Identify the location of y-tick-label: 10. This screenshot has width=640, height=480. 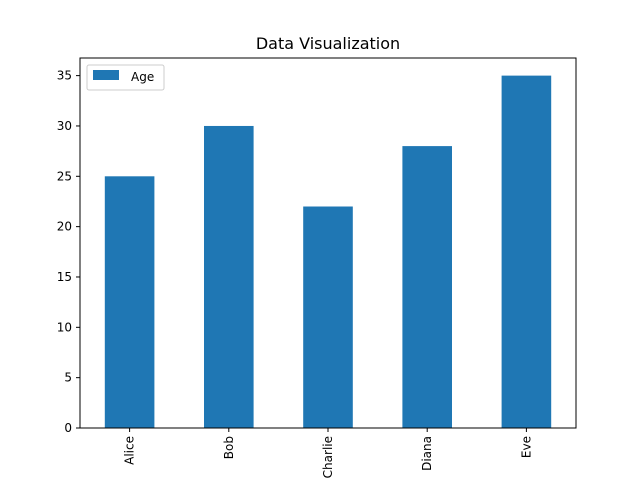
(64, 327).